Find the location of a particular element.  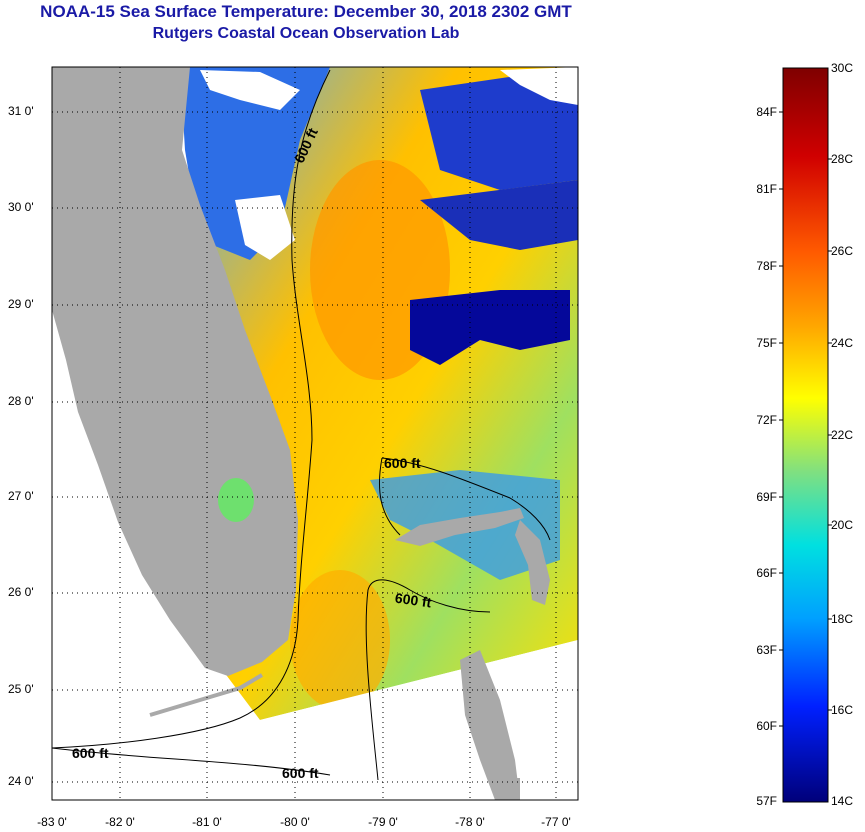

lat-label-31: 31 0' is located at coordinates (21, 111).